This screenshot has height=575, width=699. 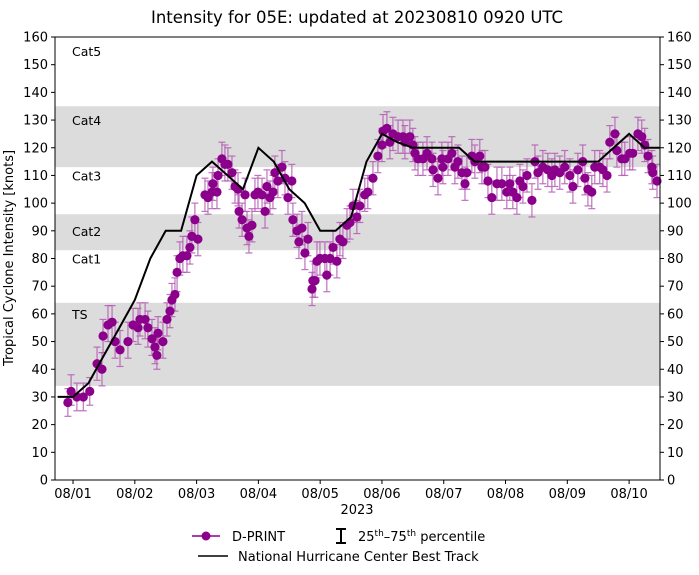 What do you see at coordinates (35, 93) in the screenshot?
I see `y-tick-label-left: 140` at bounding box center [35, 93].